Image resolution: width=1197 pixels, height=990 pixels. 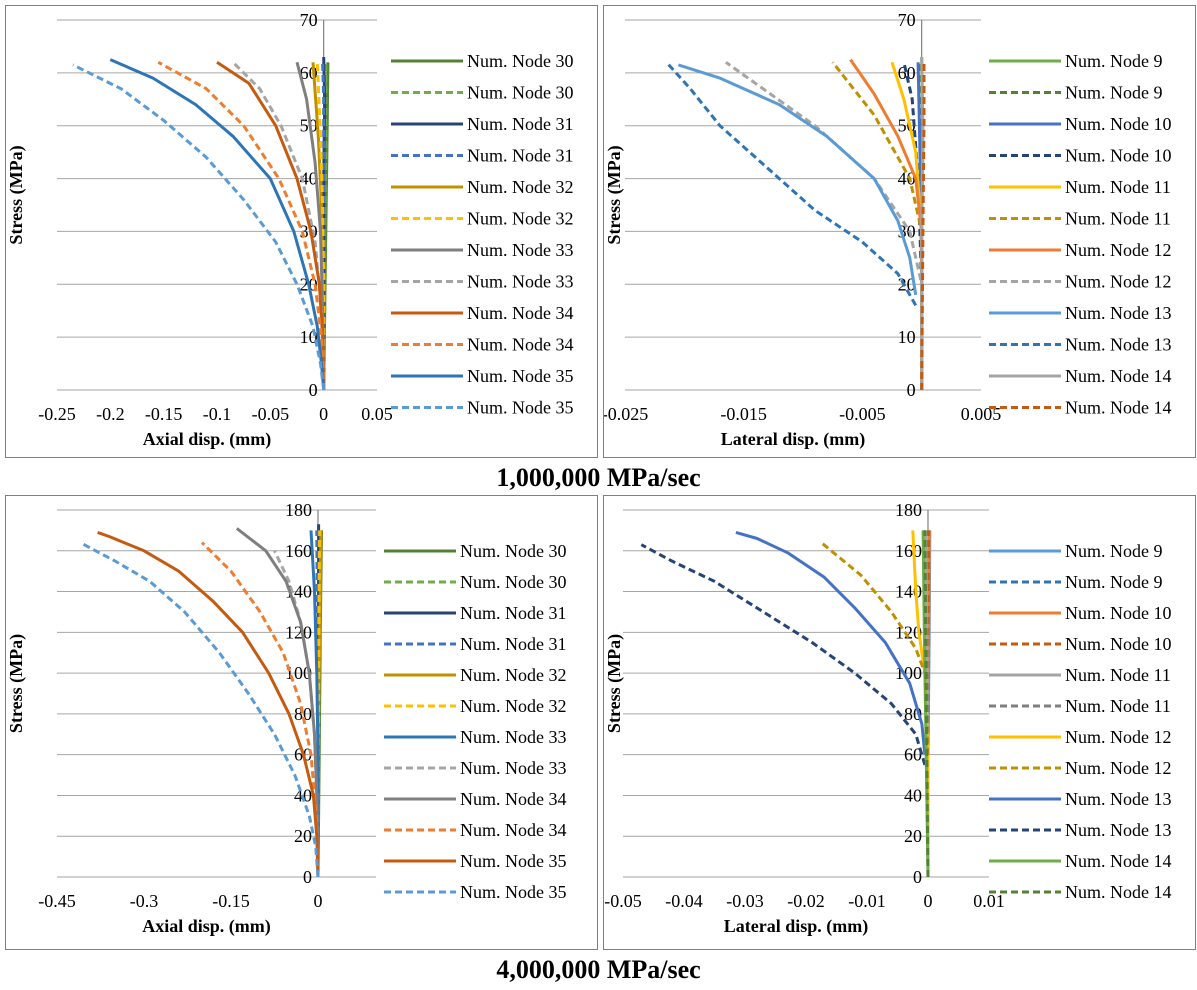 What do you see at coordinates (377, 414) in the screenshot?
I see `x-tick-label: 0.05` at bounding box center [377, 414].